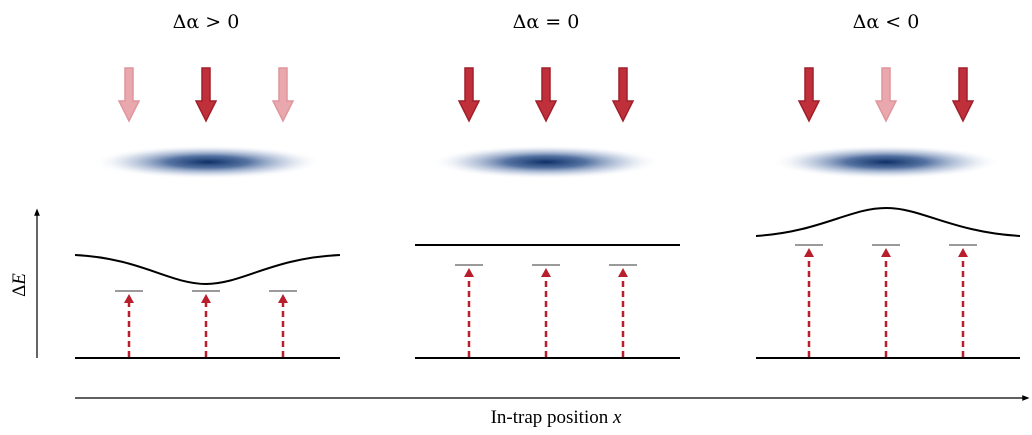  What do you see at coordinates (546, 22) in the screenshot?
I see `panel-title-zero: Δα = 0` at bounding box center [546, 22].